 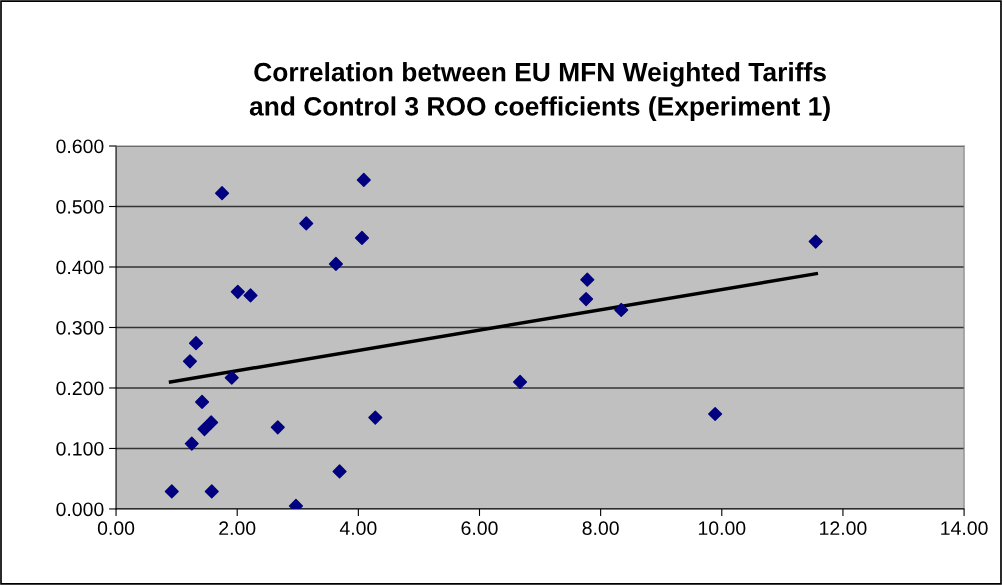 What do you see at coordinates (80, 448) in the screenshot?
I see `y-tick-label: 0.100` at bounding box center [80, 448].